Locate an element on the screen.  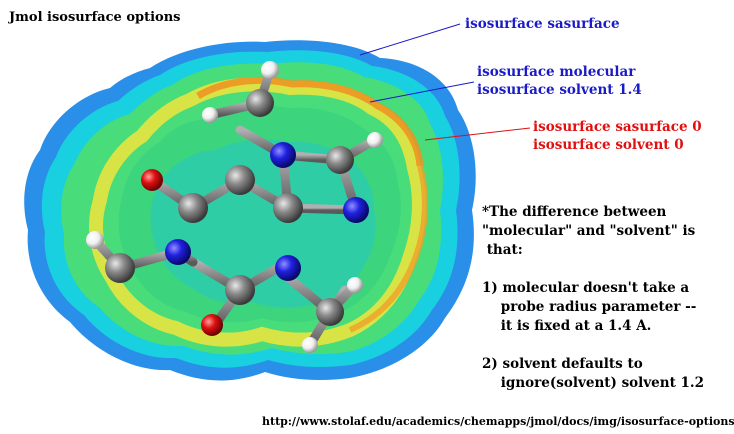
molecular-label-line-2: isosurface solvent 1.4 is located at coordinates (559, 90).